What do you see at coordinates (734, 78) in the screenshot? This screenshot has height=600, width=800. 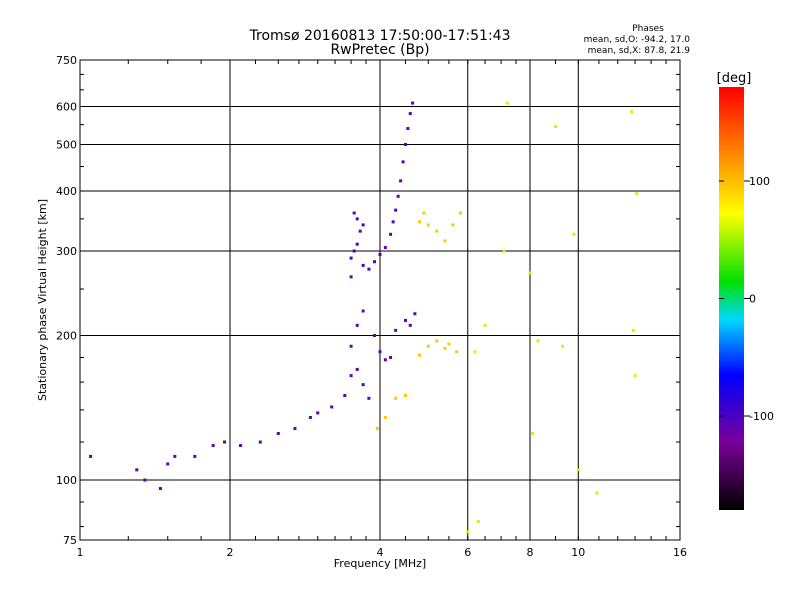 I see `colorbar-label: [deg]` at bounding box center [734, 78].